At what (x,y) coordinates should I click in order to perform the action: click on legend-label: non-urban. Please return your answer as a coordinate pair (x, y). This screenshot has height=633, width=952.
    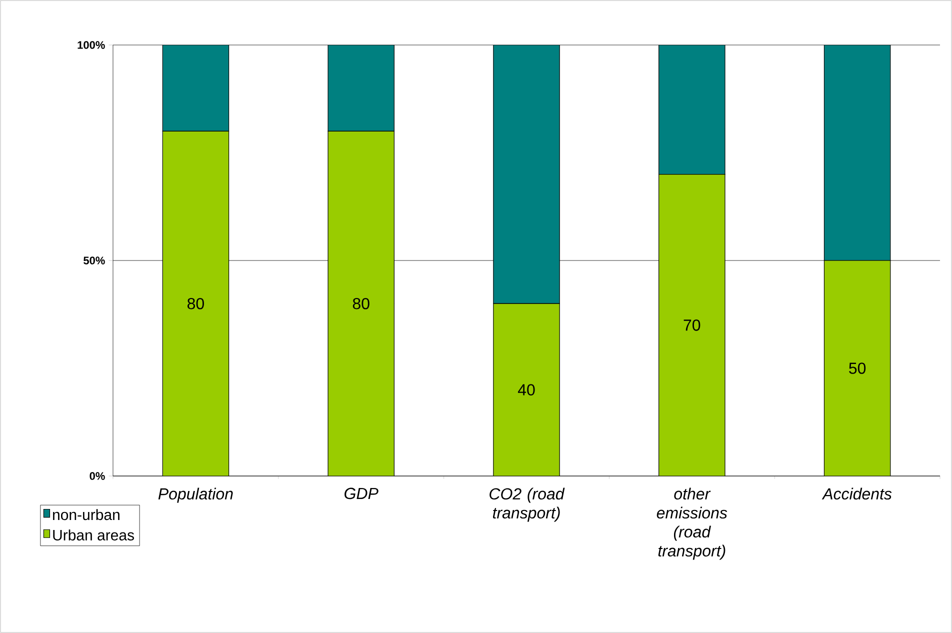
    Looking at the image, I should click on (86, 514).